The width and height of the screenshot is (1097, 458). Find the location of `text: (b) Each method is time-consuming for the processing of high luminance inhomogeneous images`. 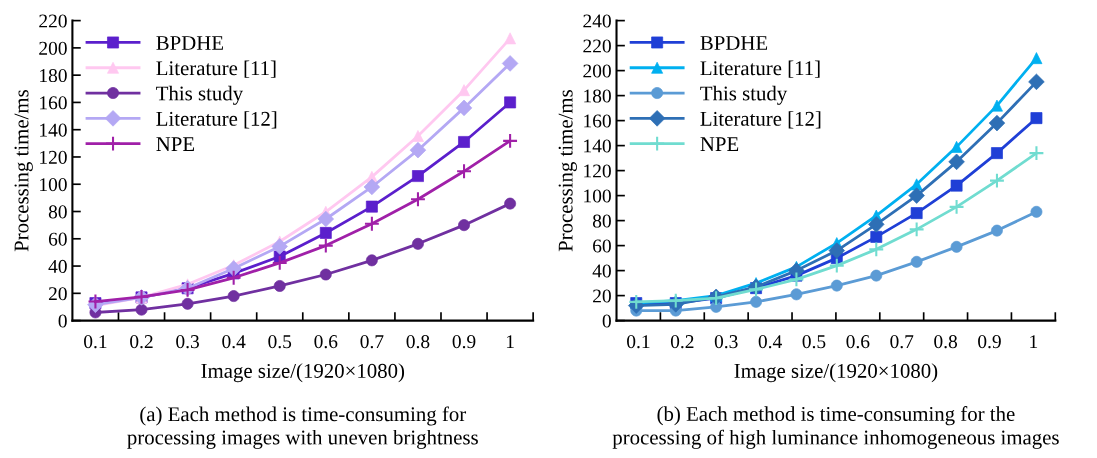

text: (b) Each method is time-consuming for the processing of high luminance inhomogeneous images is located at coordinates (835, 427).